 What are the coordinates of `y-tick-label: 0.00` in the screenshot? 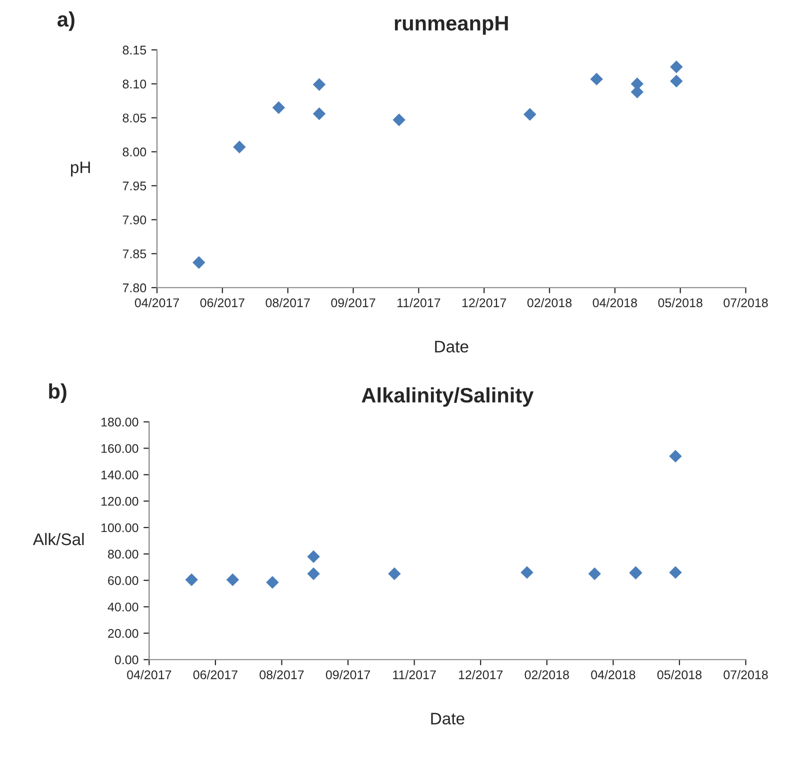 It's located at (126, 659).